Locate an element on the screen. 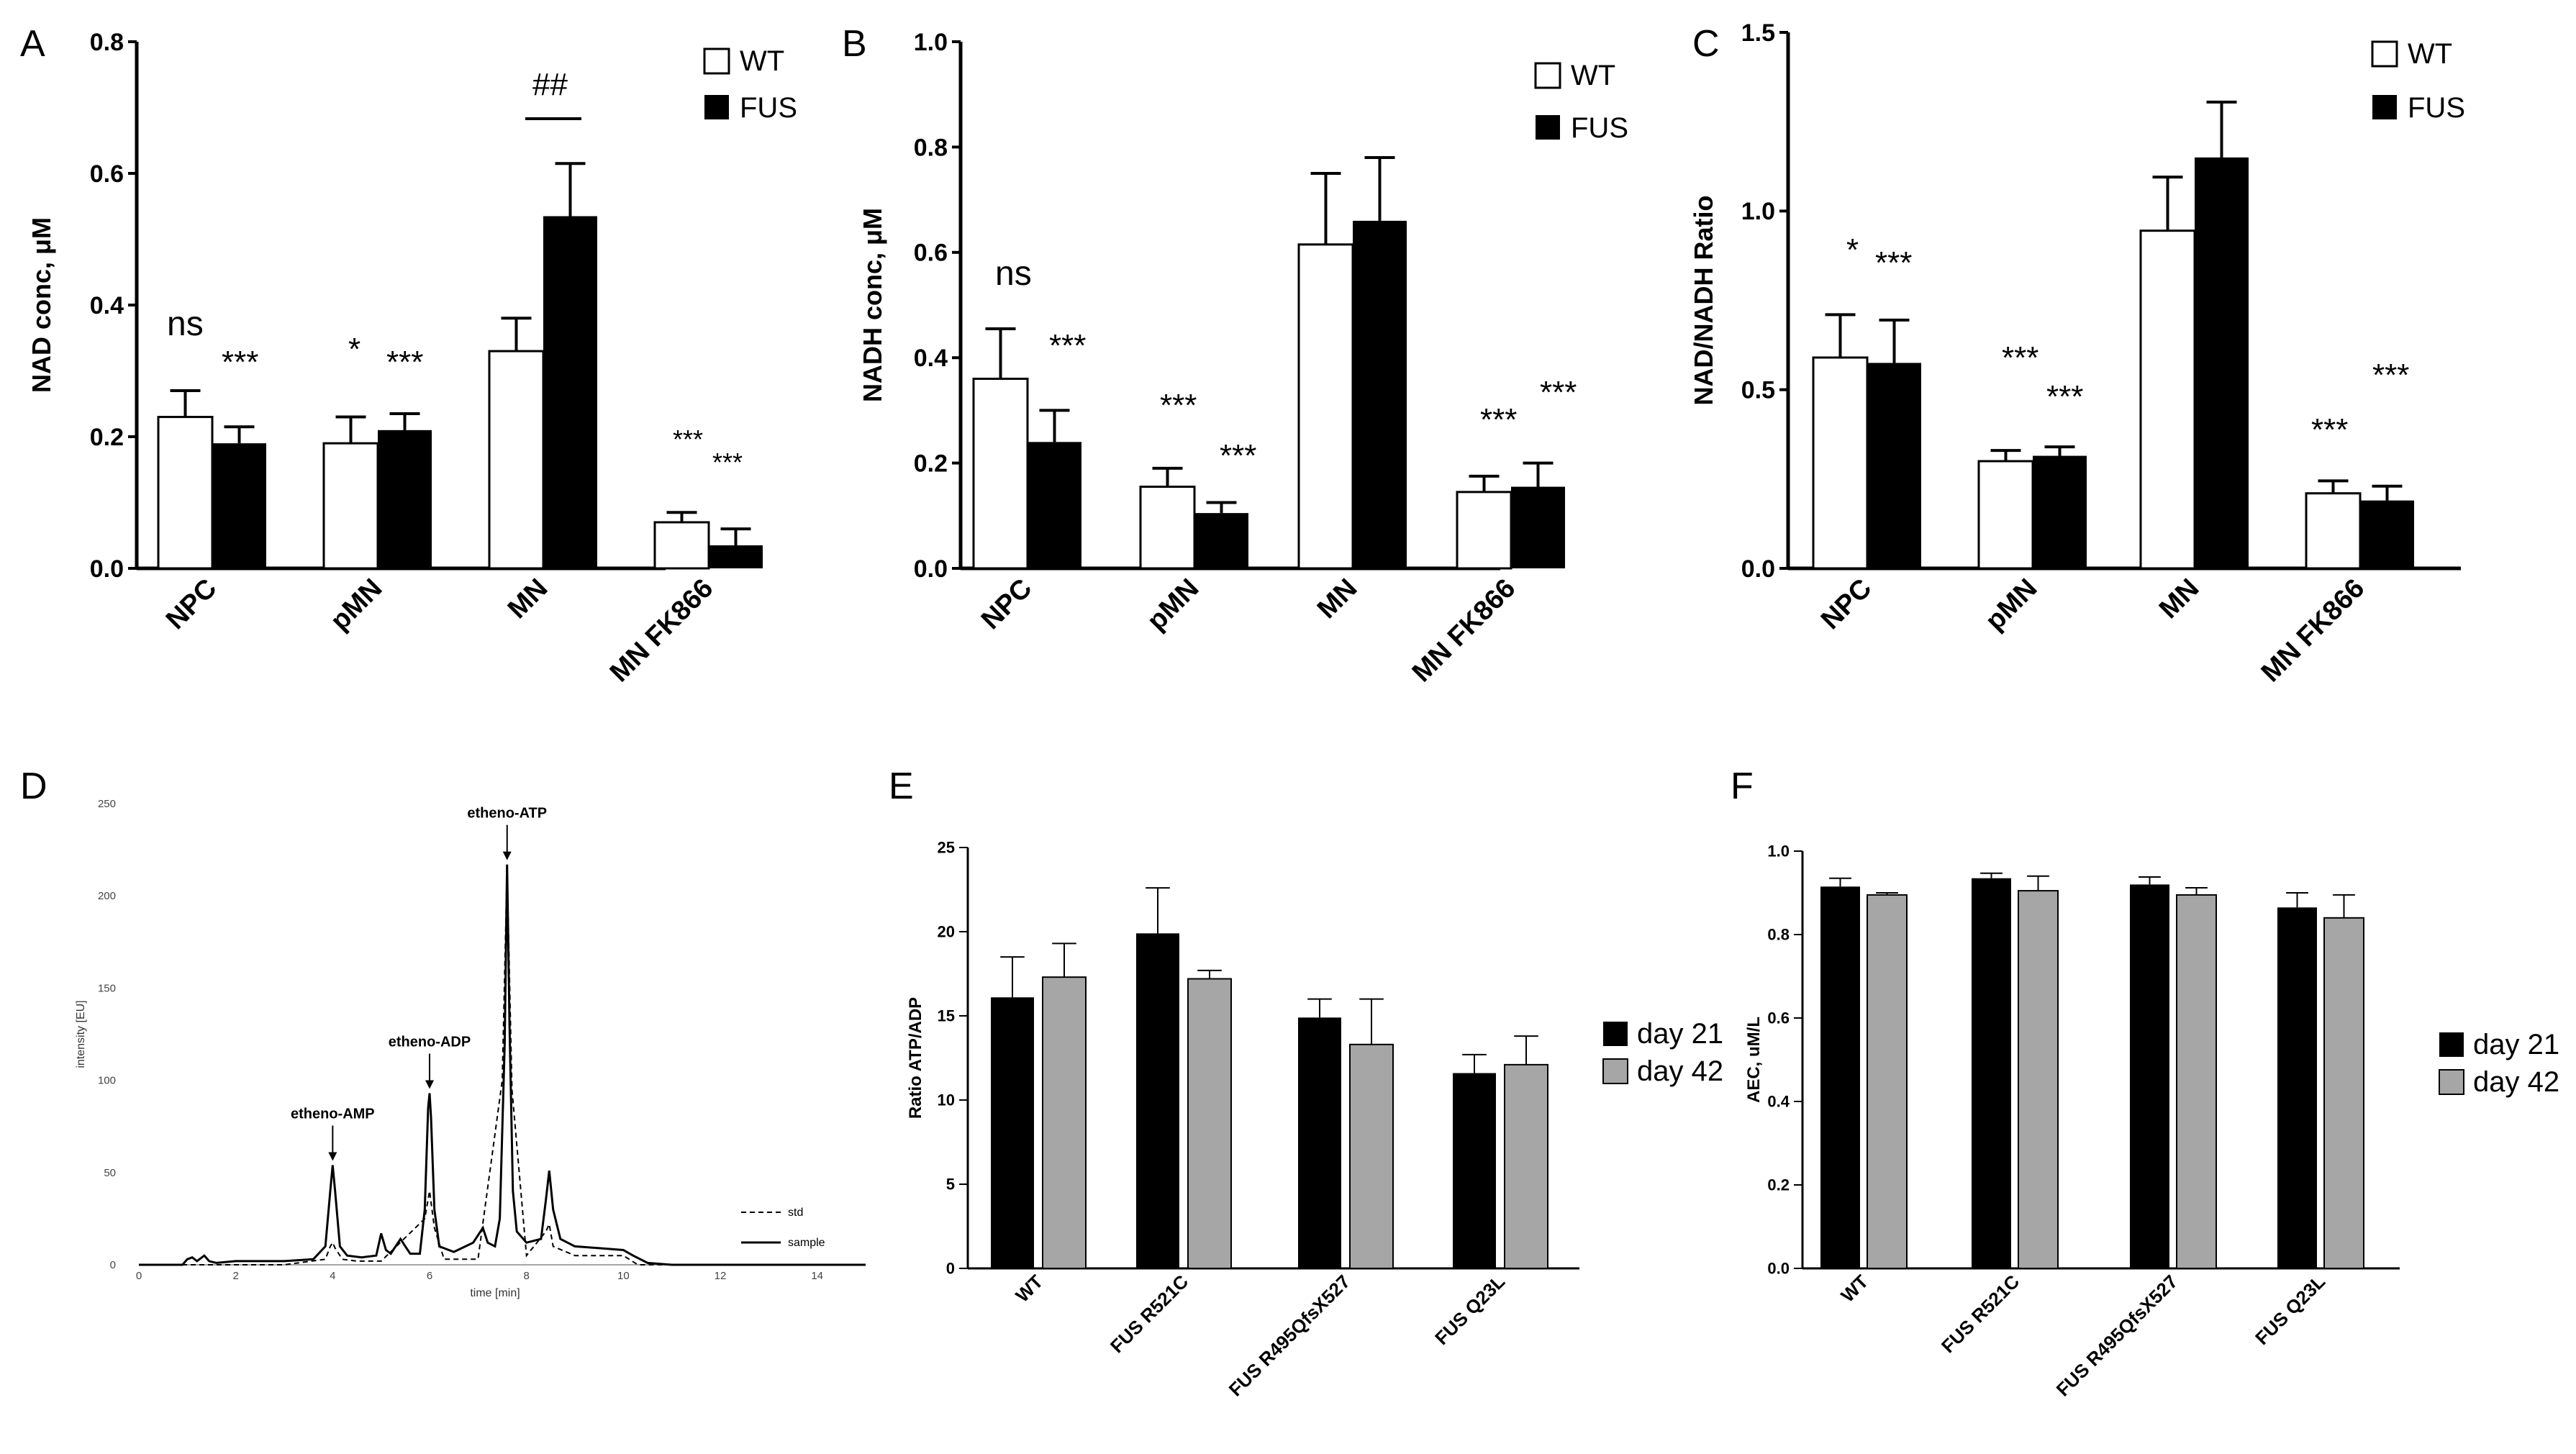 This screenshot has width=2576, height=1454. series-line-sample is located at coordinates (502, 1065).